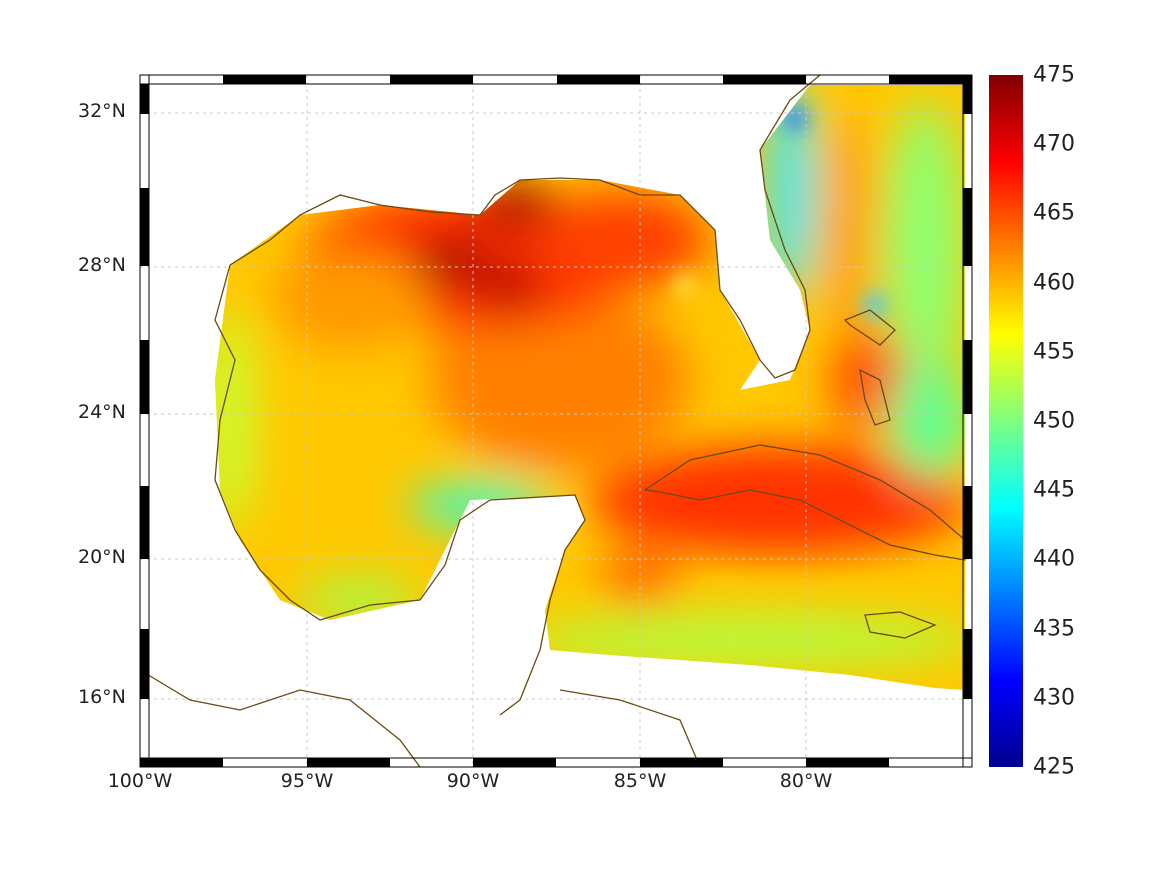  I want to click on colorbar-tick-label: 450, so click(1054, 421).